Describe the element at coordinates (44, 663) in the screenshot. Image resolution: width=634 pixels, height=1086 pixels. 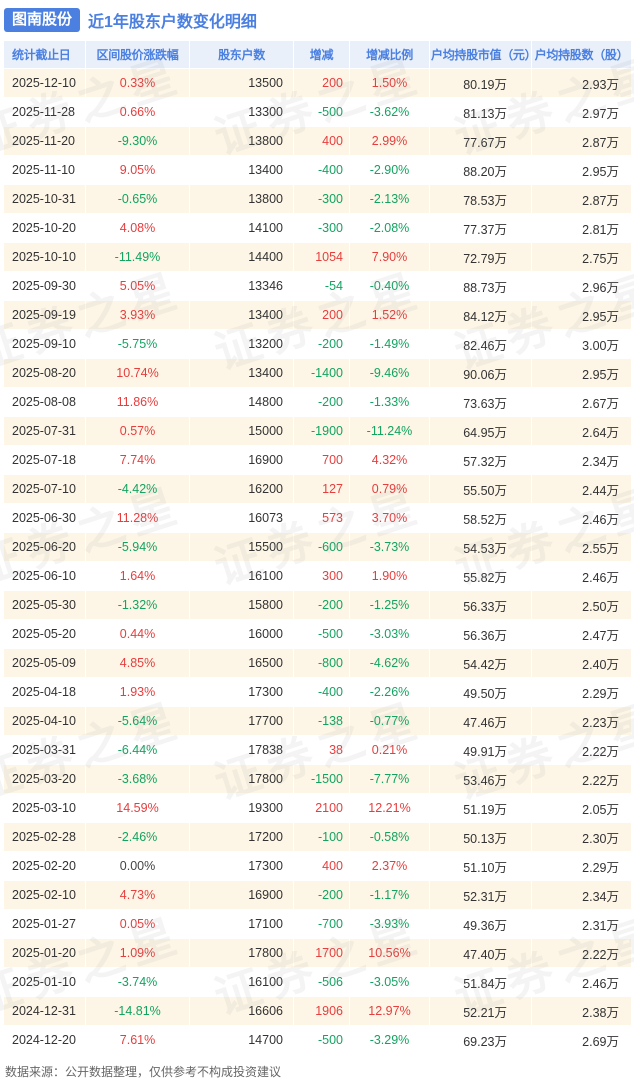
I see `cell-date: 2025-05-09` at that location.